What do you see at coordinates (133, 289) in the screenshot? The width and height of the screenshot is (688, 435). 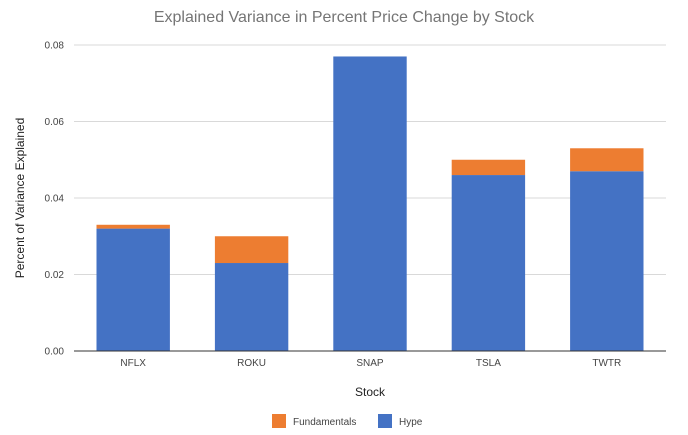 I see `bar-hype-nflx` at bounding box center [133, 289].